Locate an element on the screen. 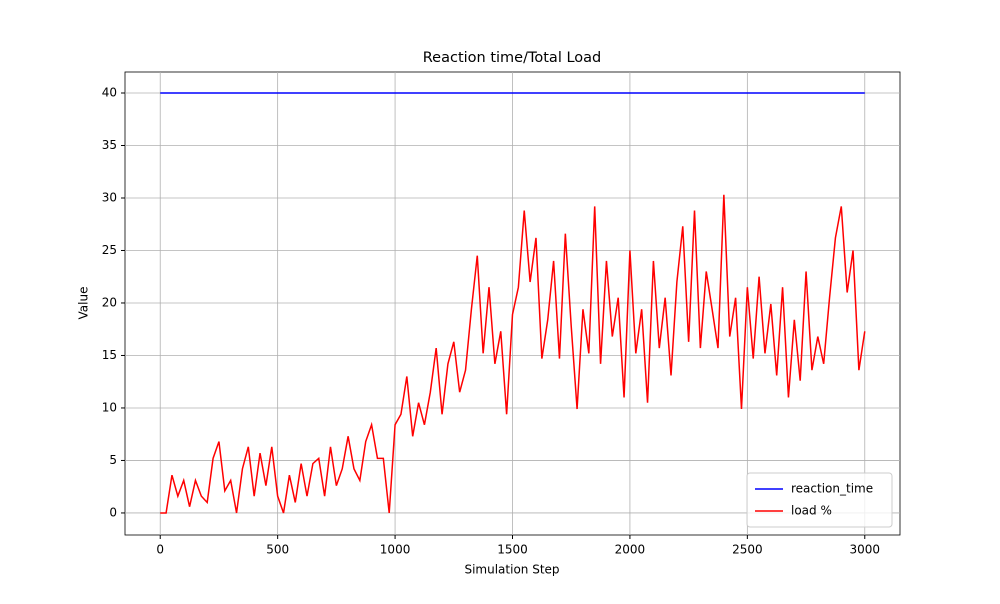  x-tick-label: 3000 is located at coordinates (864, 550).